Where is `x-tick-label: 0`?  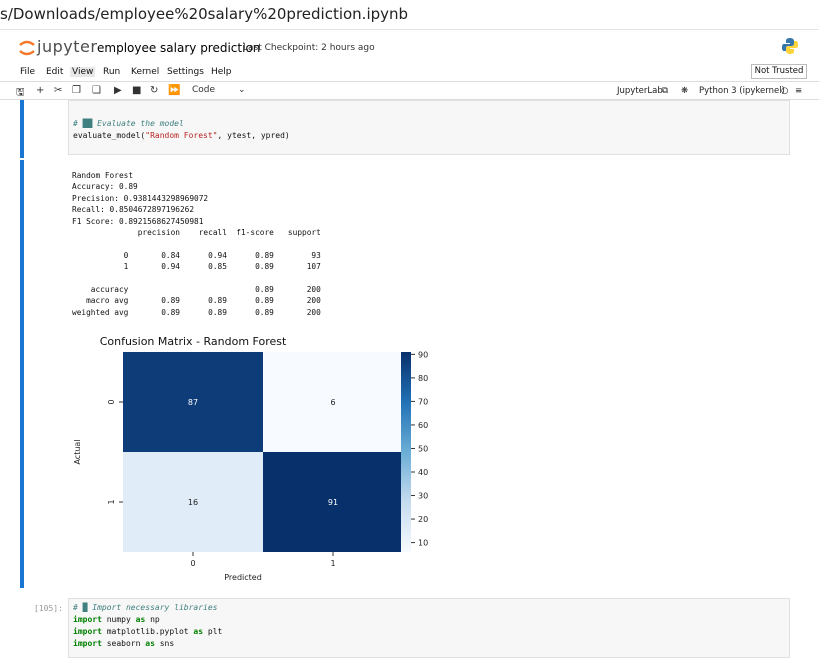 x-tick-label: 0 is located at coordinates (192, 563).